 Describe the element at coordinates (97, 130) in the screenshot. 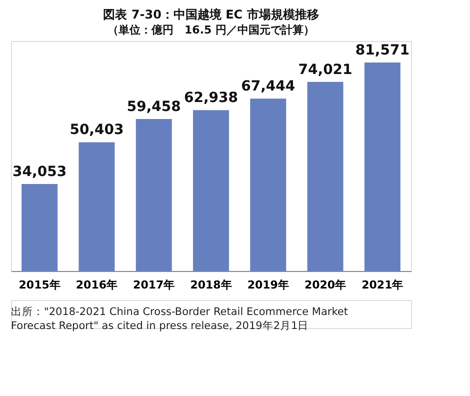

I see `data-label: 50,403` at that location.